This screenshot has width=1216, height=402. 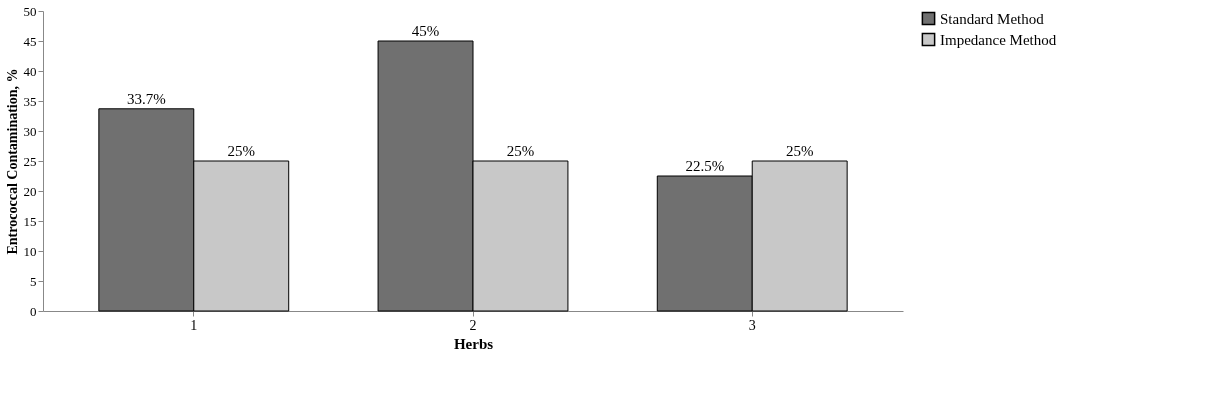 I want to click on y-tick-label: 20, so click(x=30, y=191).